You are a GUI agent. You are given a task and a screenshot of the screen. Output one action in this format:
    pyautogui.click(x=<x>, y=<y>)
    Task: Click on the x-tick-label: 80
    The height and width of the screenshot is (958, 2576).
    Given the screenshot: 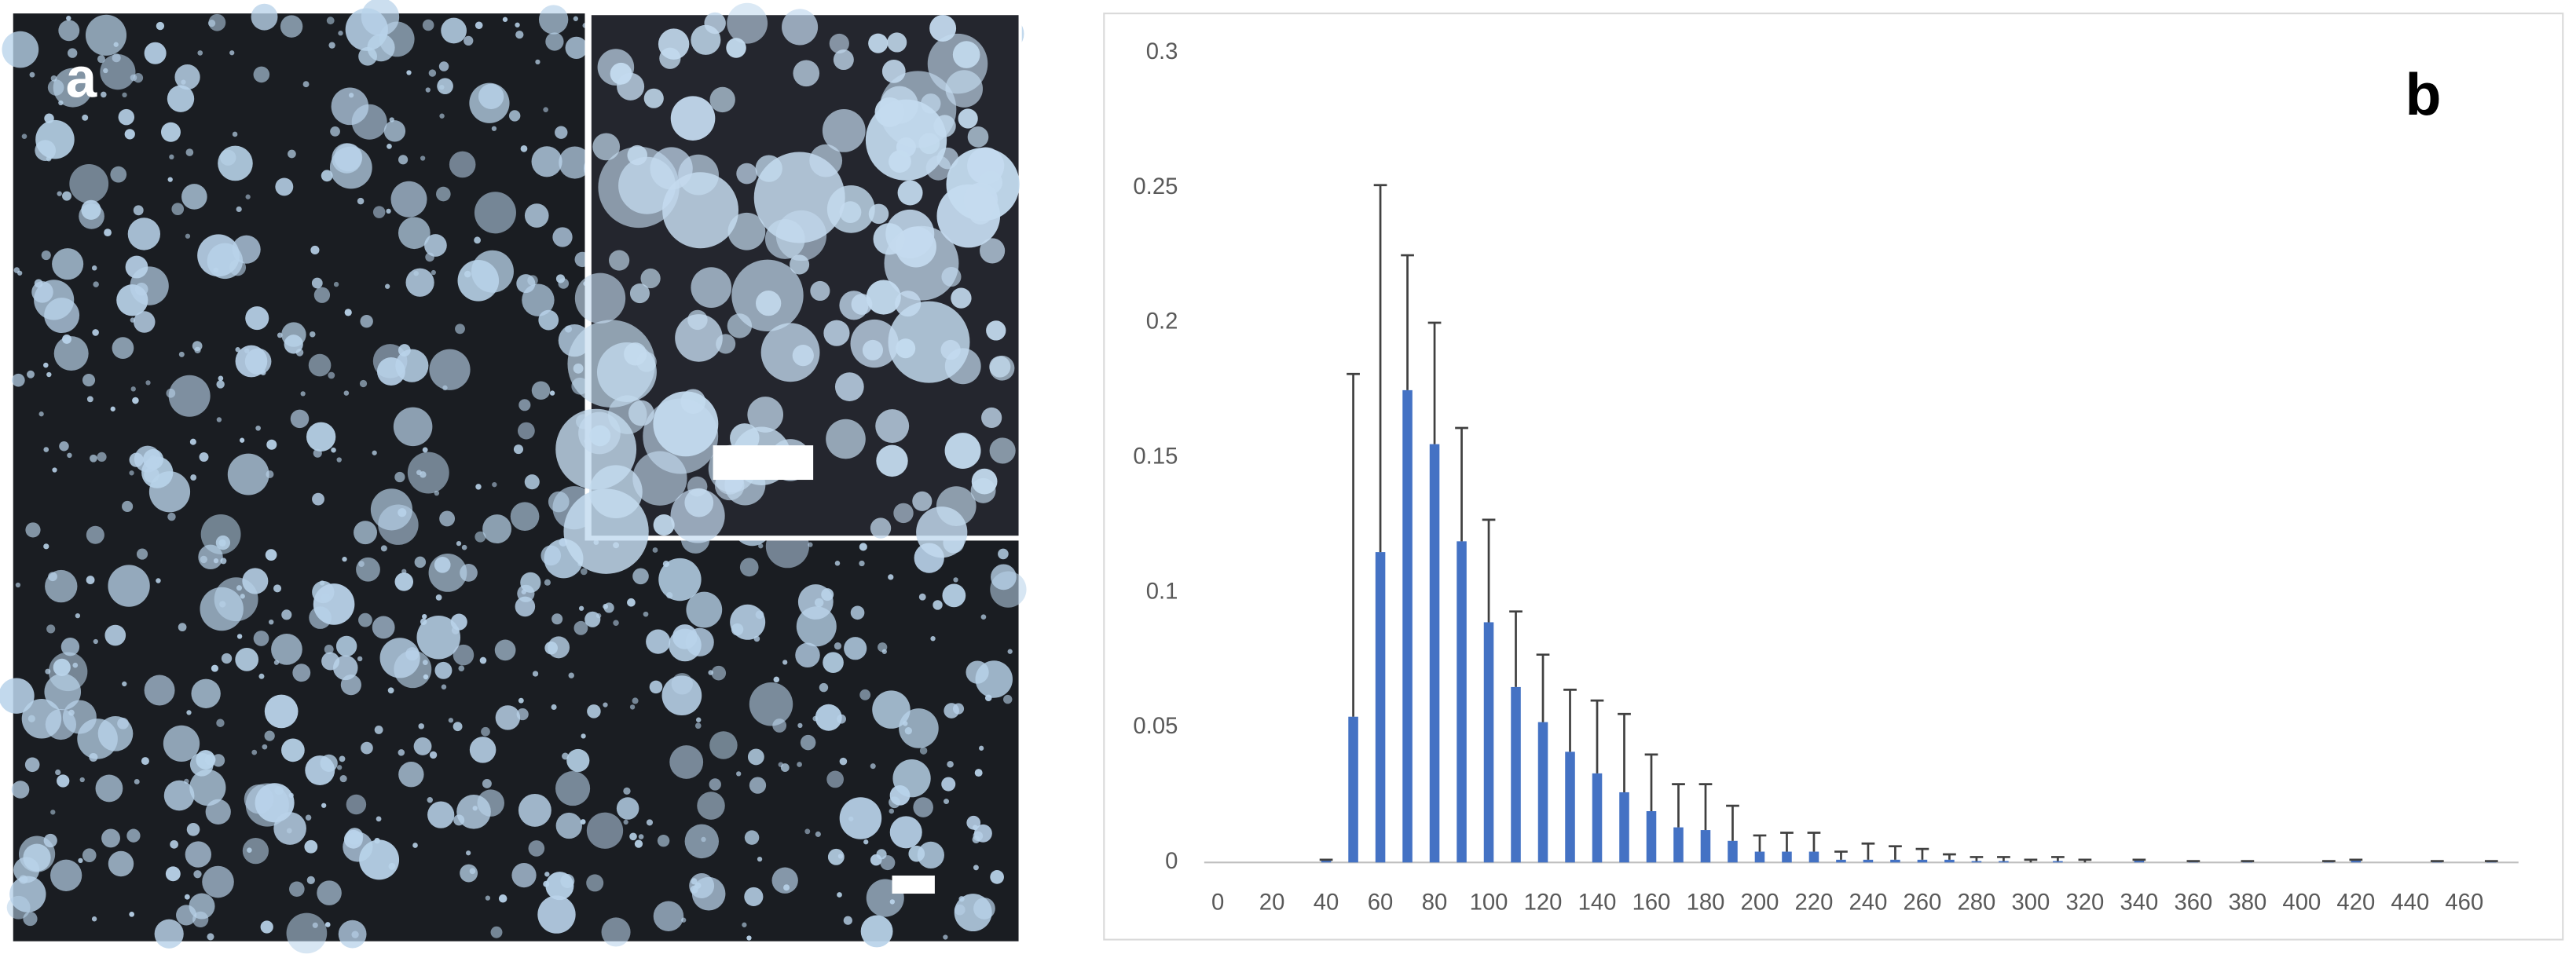 What is the action you would take?
    pyautogui.click(x=1435, y=902)
    